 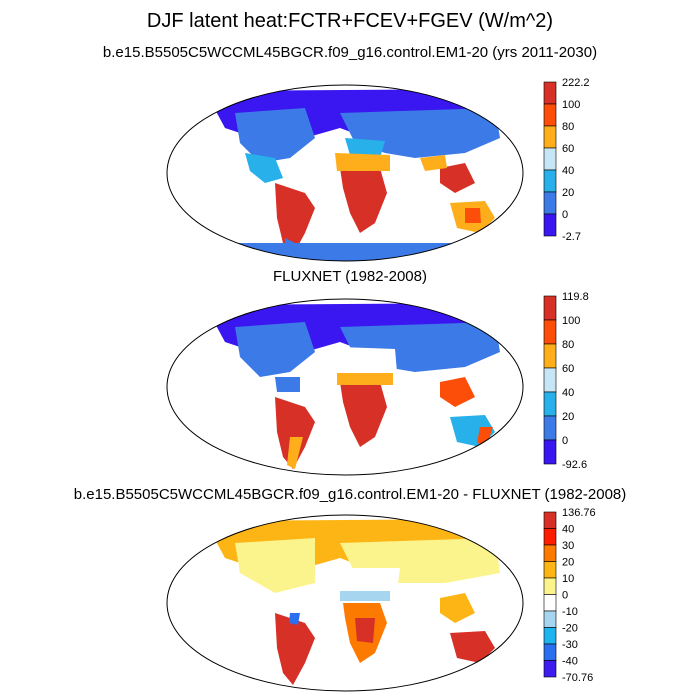 What do you see at coordinates (577, 678) in the screenshot?
I see `colorbar-label: -70.76` at bounding box center [577, 678].